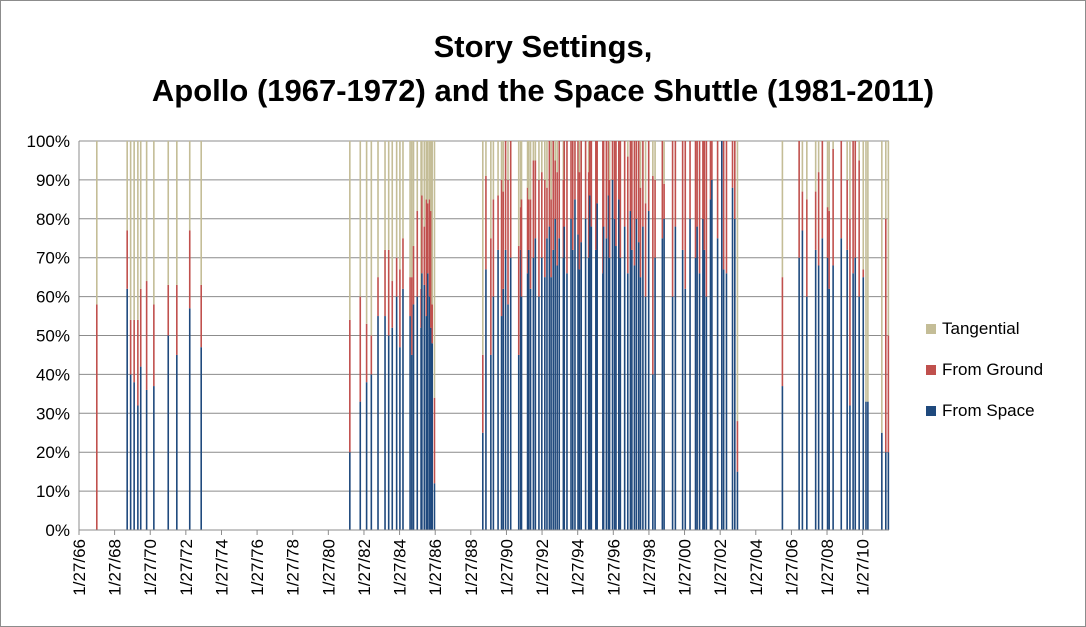  Describe the element at coordinates (578, 567) in the screenshot. I see `x-tick-label: 1/27/94` at that location.